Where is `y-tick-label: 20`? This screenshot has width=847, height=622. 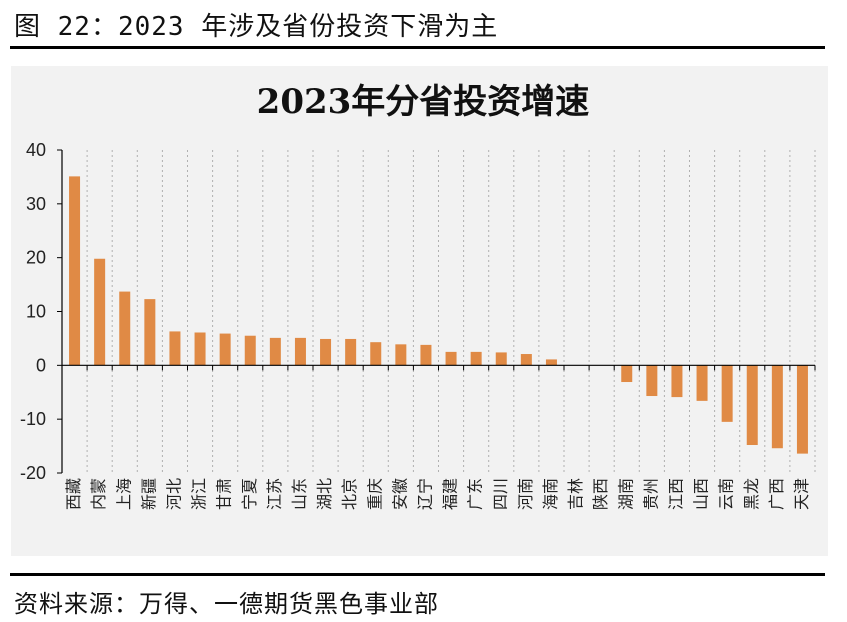 y-tick-label: 20 is located at coordinates (36, 258).